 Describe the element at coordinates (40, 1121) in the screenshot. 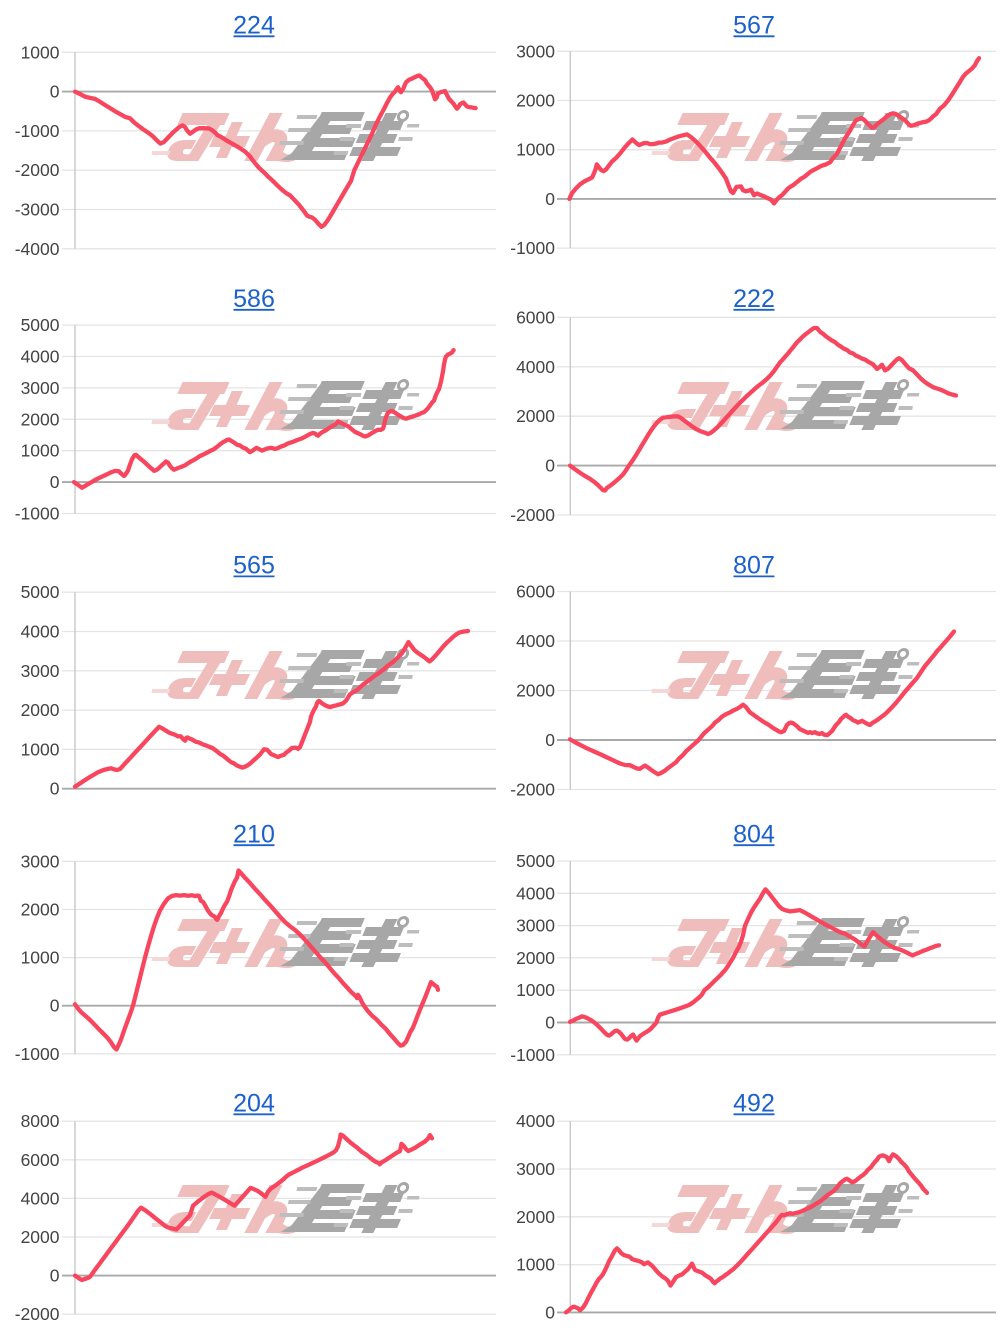

I see `svg-text: 8000` at that location.